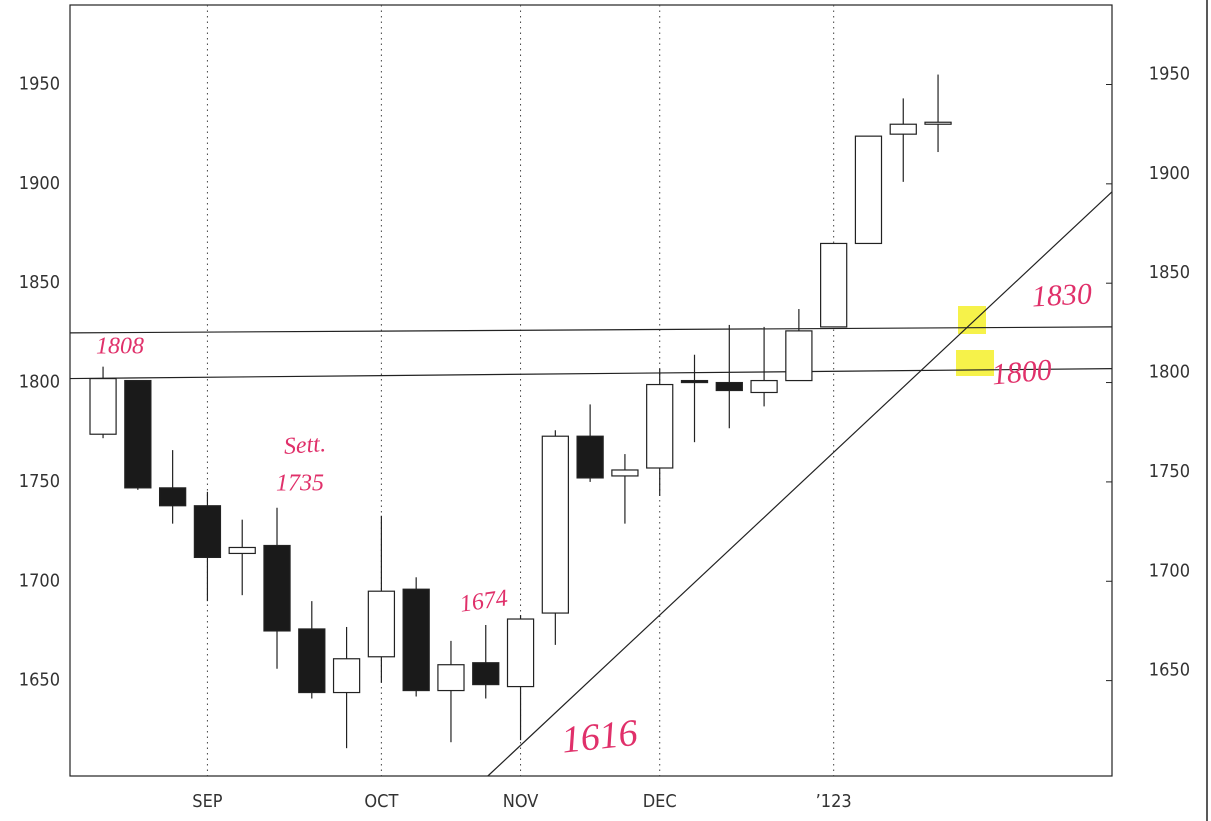  I want to click on x-tick-label: DEC, so click(660, 801).